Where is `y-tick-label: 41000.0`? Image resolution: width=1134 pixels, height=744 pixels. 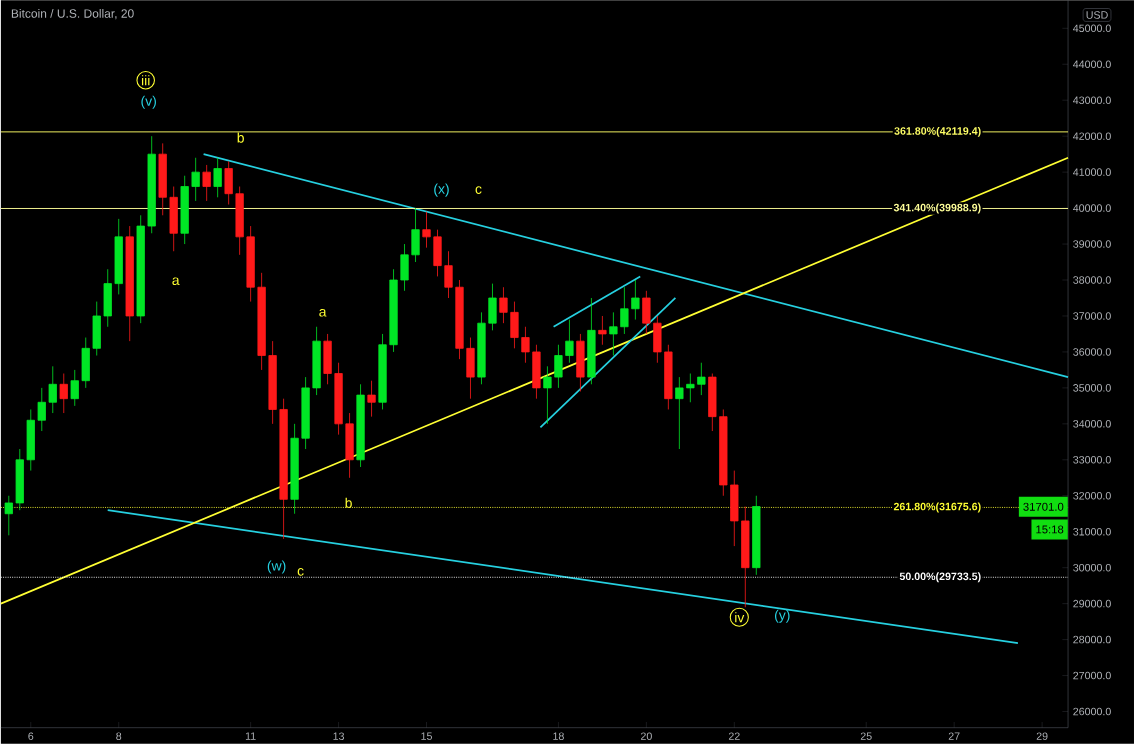 y-tick-label: 41000.0 is located at coordinates (1092, 172).